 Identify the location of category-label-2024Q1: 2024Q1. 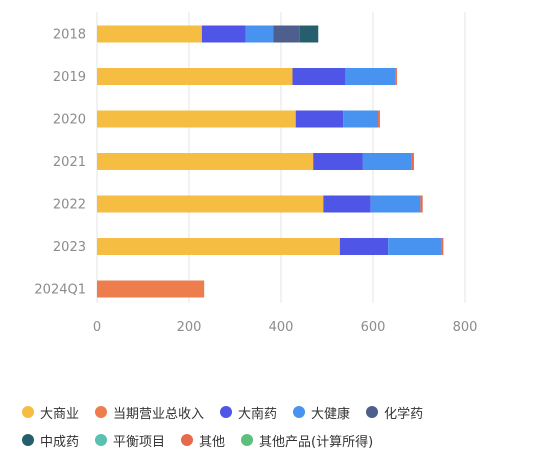
(60, 290).